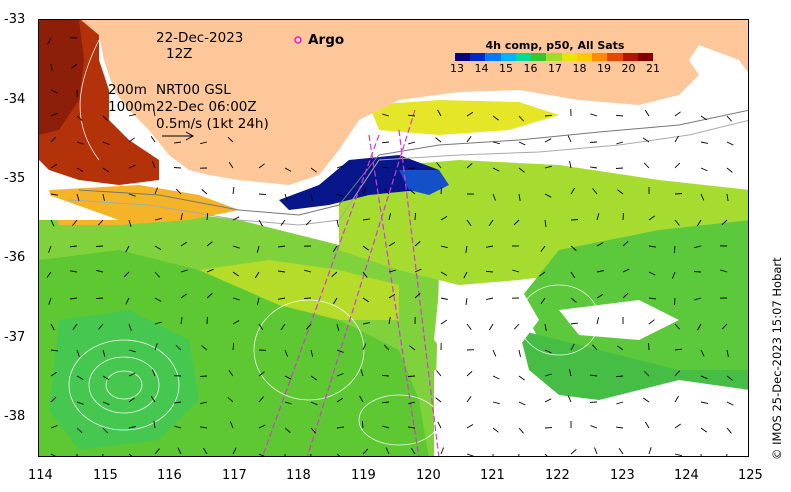 The height and width of the screenshot is (492, 791). Describe the element at coordinates (579, 68) in the screenshot. I see `colorbar-label: 18` at that location.